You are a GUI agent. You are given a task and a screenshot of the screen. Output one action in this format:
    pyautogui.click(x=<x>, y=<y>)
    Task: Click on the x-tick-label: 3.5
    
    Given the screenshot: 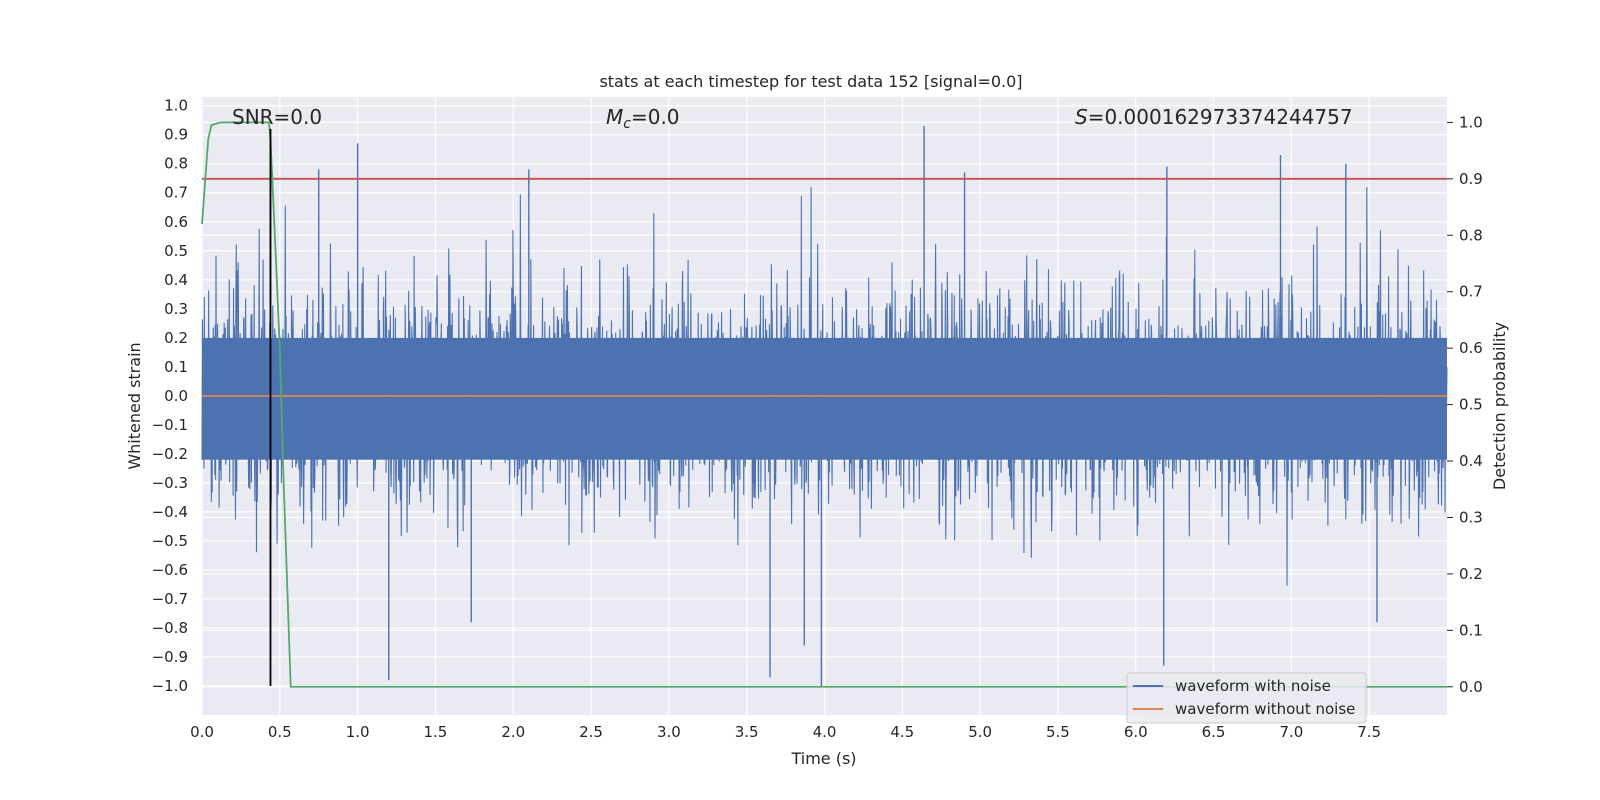 What is the action you would take?
    pyautogui.click(x=747, y=732)
    